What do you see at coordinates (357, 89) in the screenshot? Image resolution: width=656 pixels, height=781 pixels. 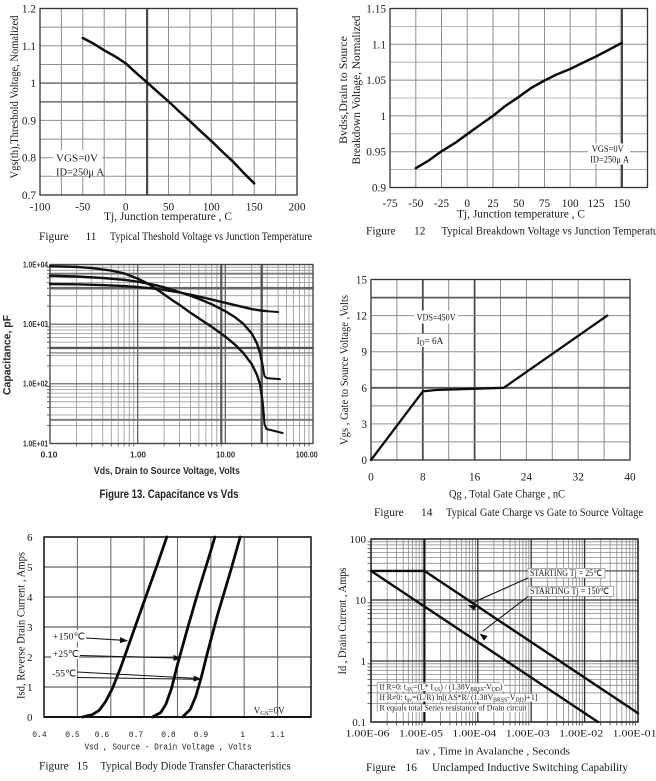 I see `svg-text: Breakdown Voltage, Normalized` at bounding box center [357, 89].